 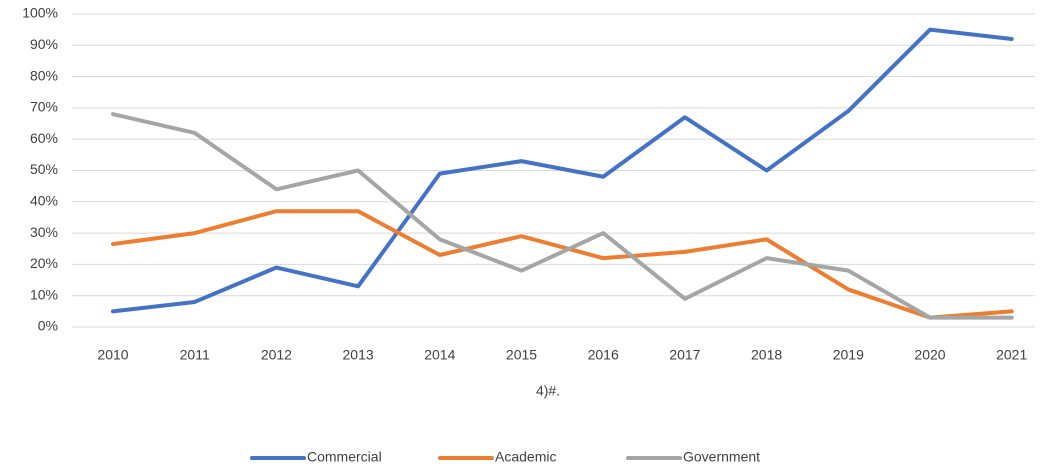 I want to click on x-tick-label: 2013, so click(x=358, y=355).